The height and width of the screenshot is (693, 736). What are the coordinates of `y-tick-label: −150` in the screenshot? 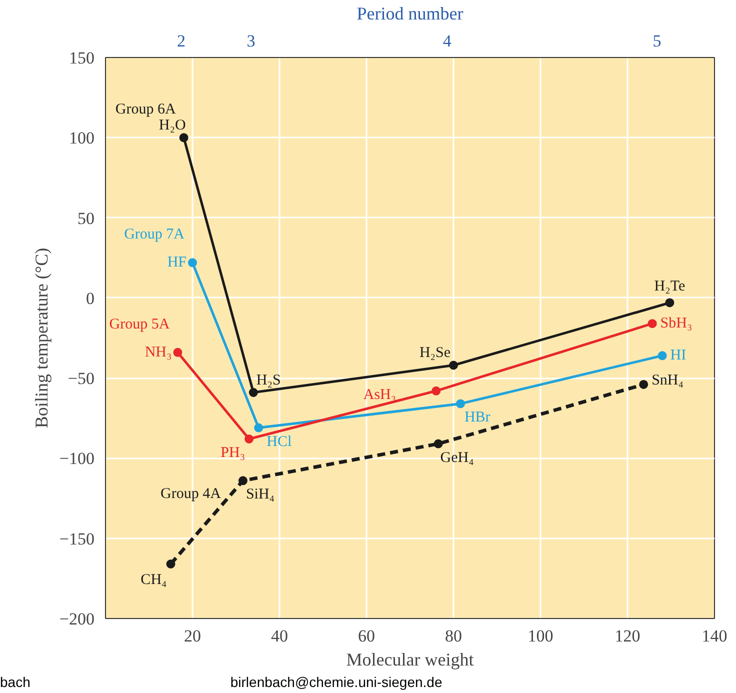 It's located at (77, 538).